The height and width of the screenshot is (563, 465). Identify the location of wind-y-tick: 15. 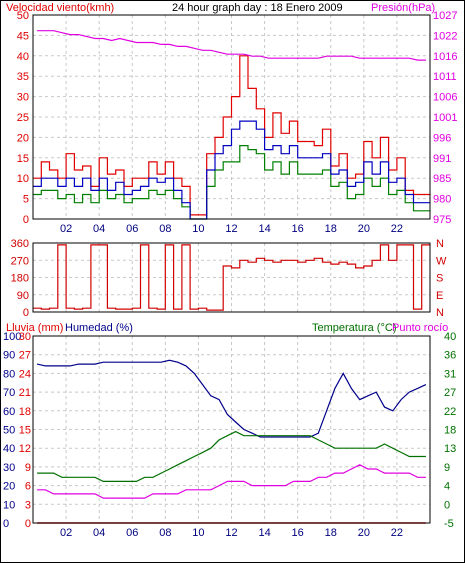
(23, 159).